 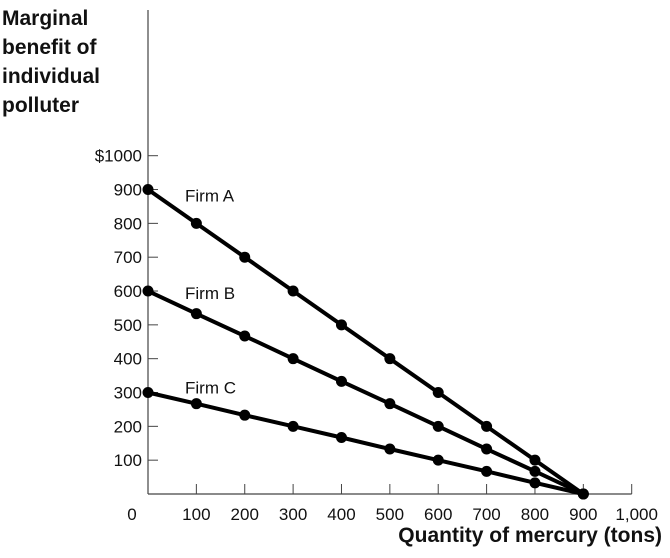 What do you see at coordinates (128, 359) in the screenshot?
I see `y-tick-label: 400` at bounding box center [128, 359].